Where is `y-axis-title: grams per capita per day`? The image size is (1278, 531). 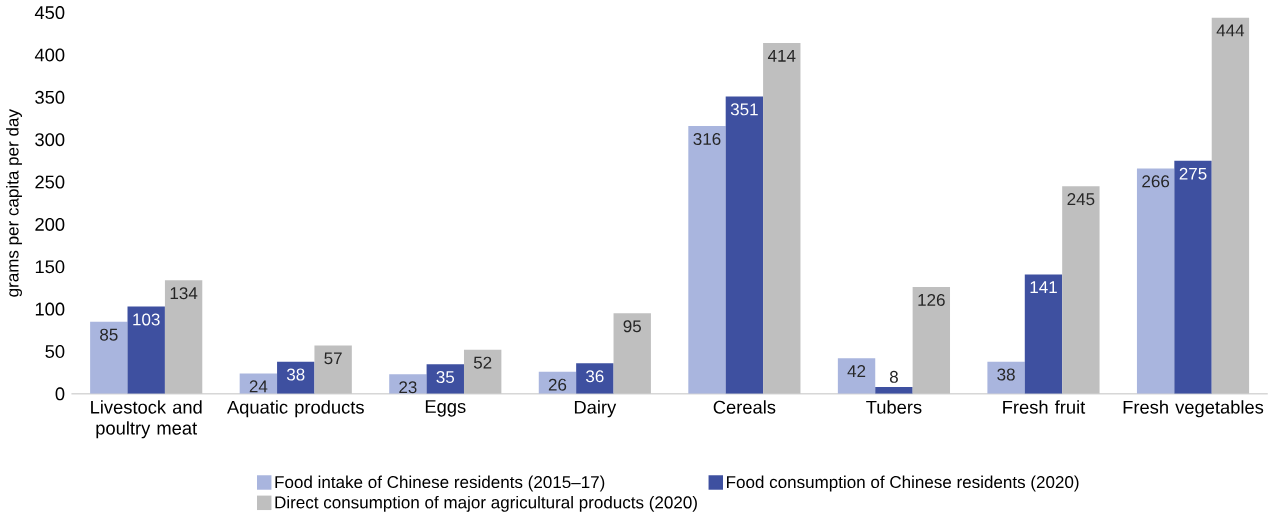 y-axis-title: grams per capita per day is located at coordinates (14, 203).